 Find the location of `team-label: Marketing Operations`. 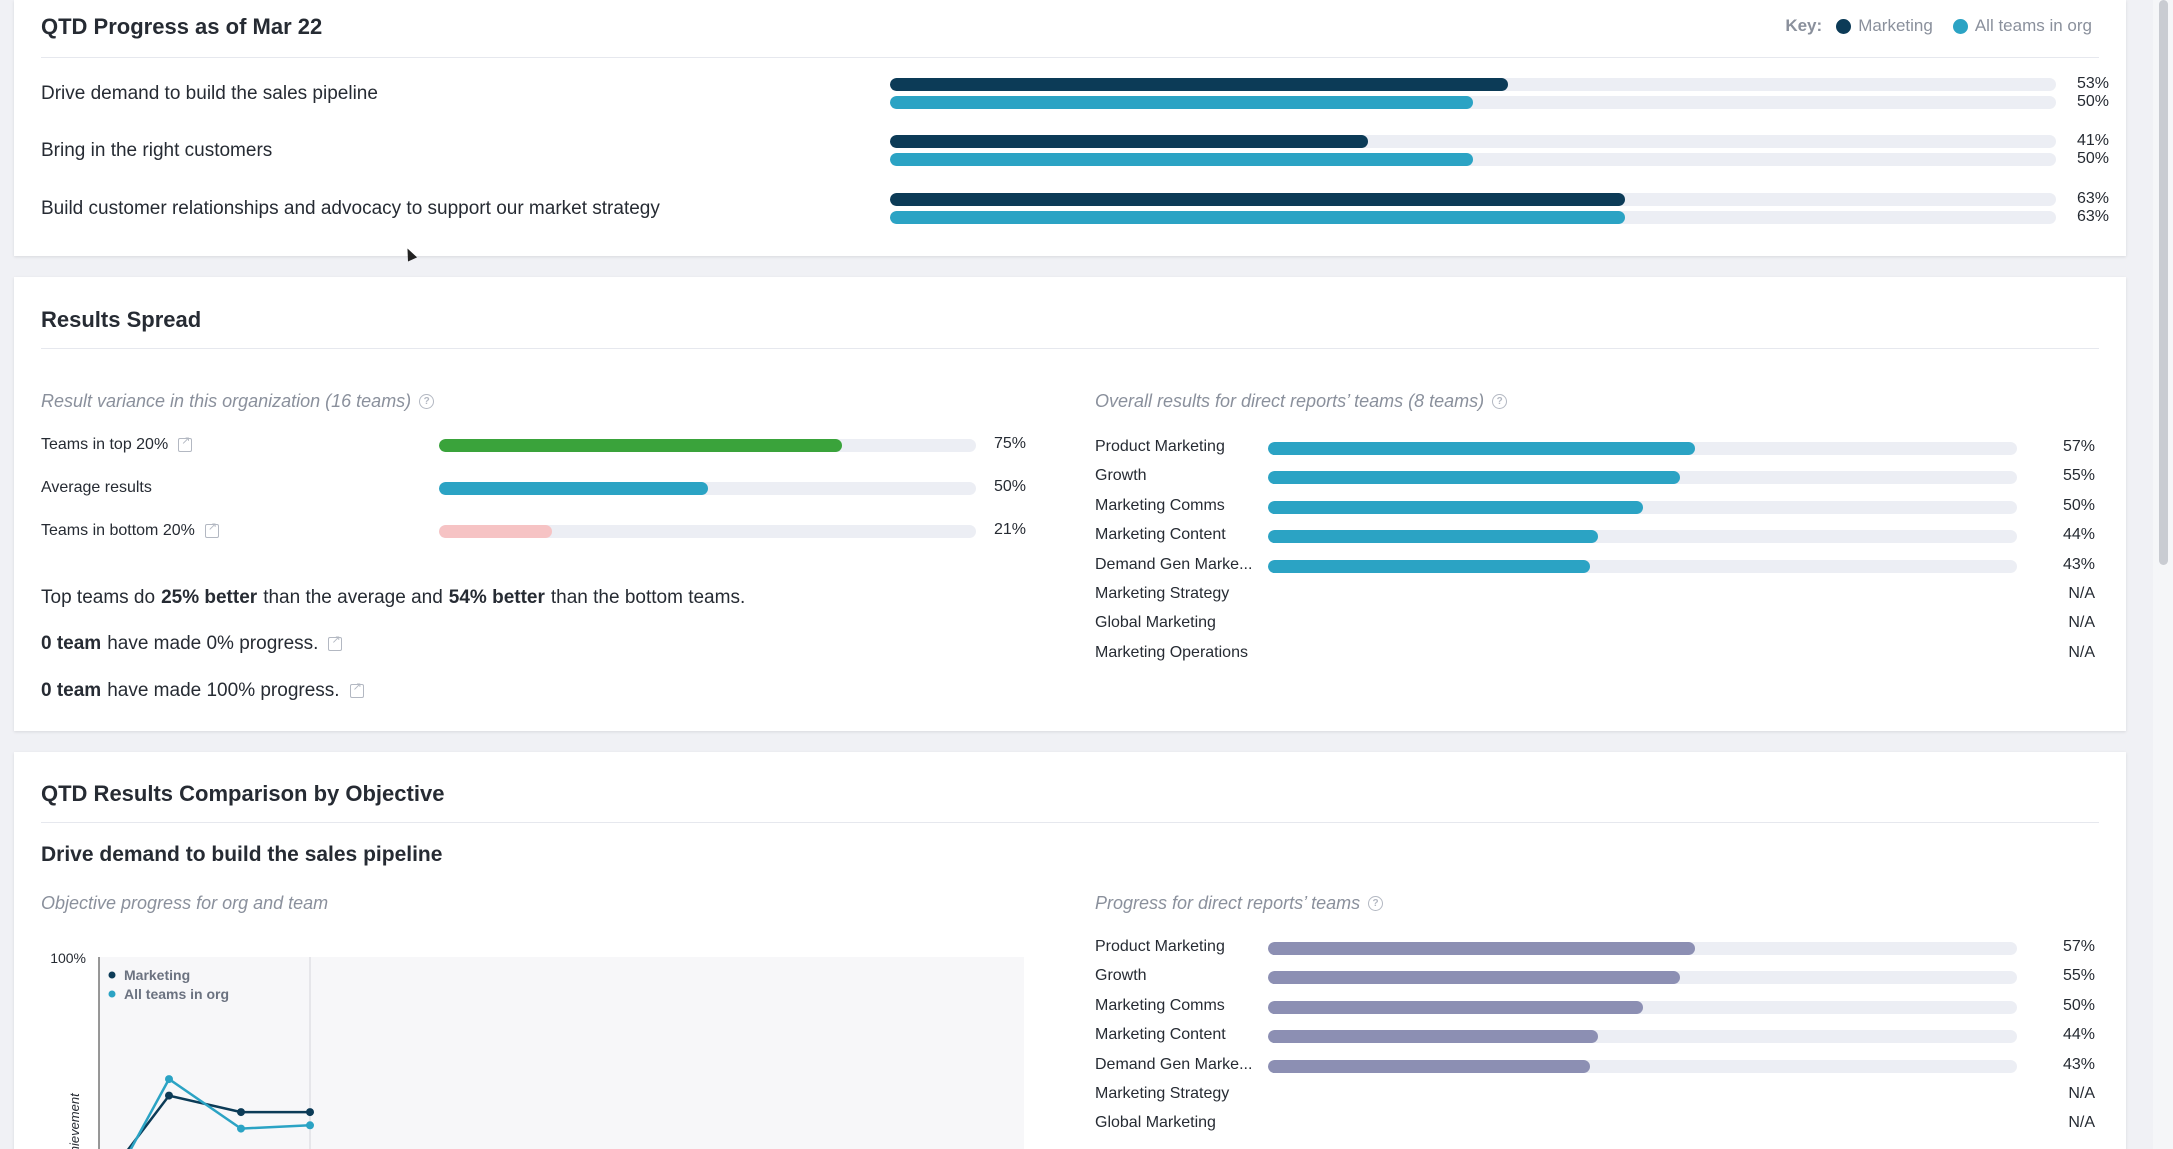

team-label: Marketing Operations is located at coordinates (1171, 652).